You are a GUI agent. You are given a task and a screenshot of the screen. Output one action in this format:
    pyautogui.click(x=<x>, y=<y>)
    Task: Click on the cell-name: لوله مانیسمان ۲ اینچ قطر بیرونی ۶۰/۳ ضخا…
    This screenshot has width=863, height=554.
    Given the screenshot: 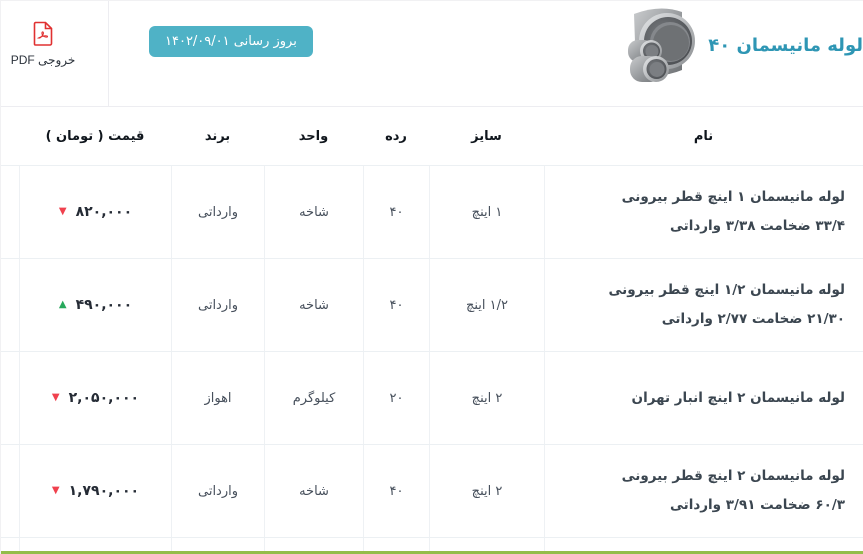 What is the action you would take?
    pyautogui.click(x=703, y=491)
    